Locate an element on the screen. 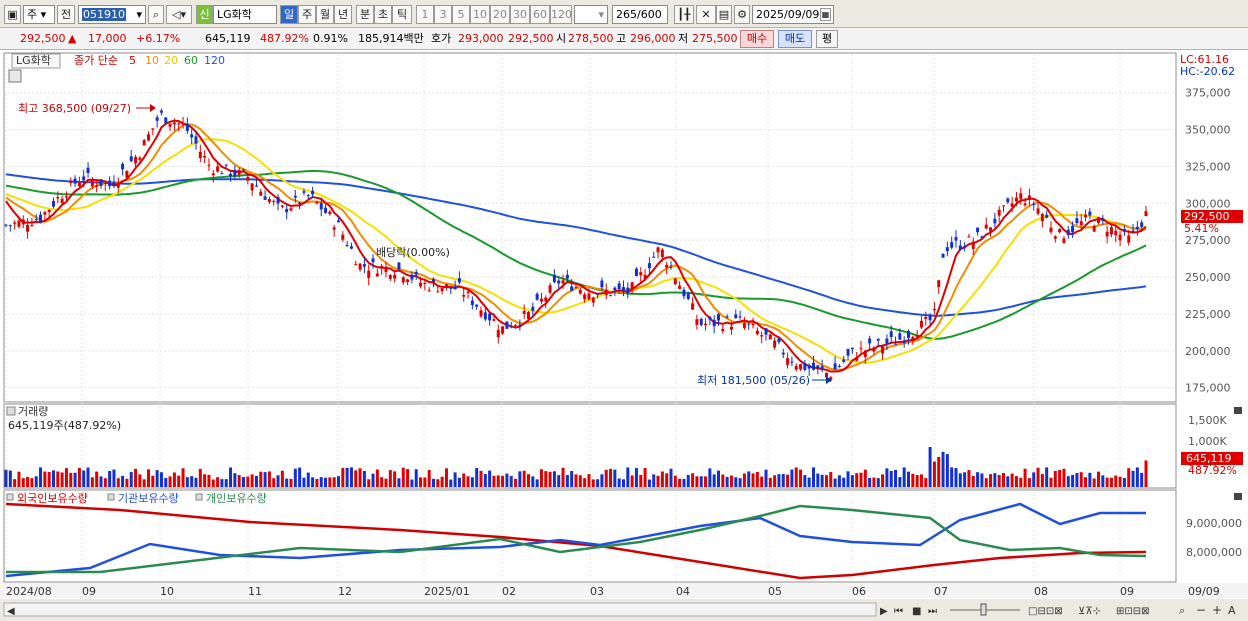 The image size is (1248, 621). period-minute: 분 is located at coordinates (365, 14).